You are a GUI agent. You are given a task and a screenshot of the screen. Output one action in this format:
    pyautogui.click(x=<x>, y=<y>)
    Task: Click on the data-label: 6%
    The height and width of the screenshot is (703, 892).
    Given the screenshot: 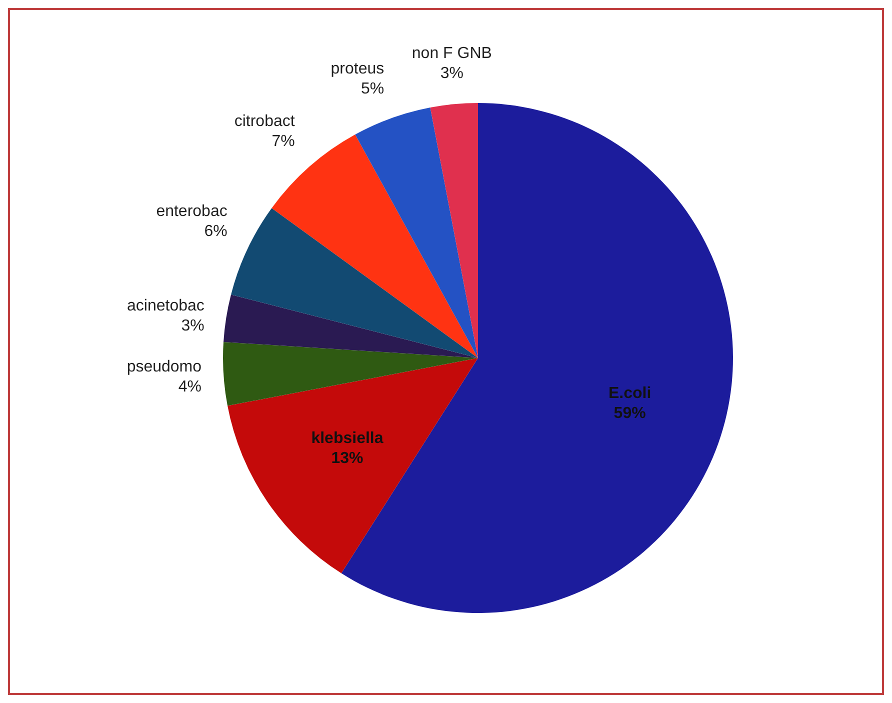 What is the action you would take?
    pyautogui.click(x=216, y=231)
    